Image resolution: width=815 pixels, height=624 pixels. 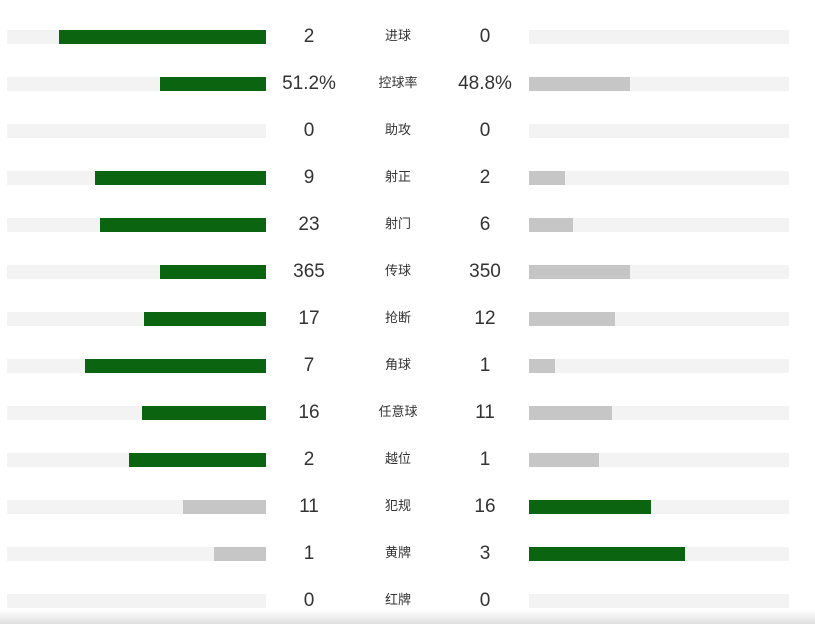 What do you see at coordinates (309, 224) in the screenshot?
I see `home-value: 23` at bounding box center [309, 224].